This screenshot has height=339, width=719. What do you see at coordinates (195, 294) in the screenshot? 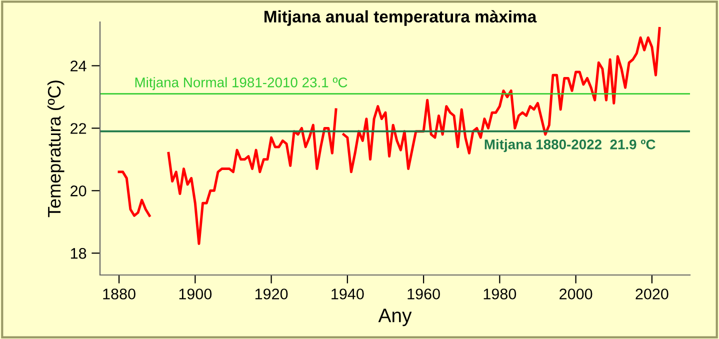
I see `x-tick-label: 1900` at bounding box center [195, 294].